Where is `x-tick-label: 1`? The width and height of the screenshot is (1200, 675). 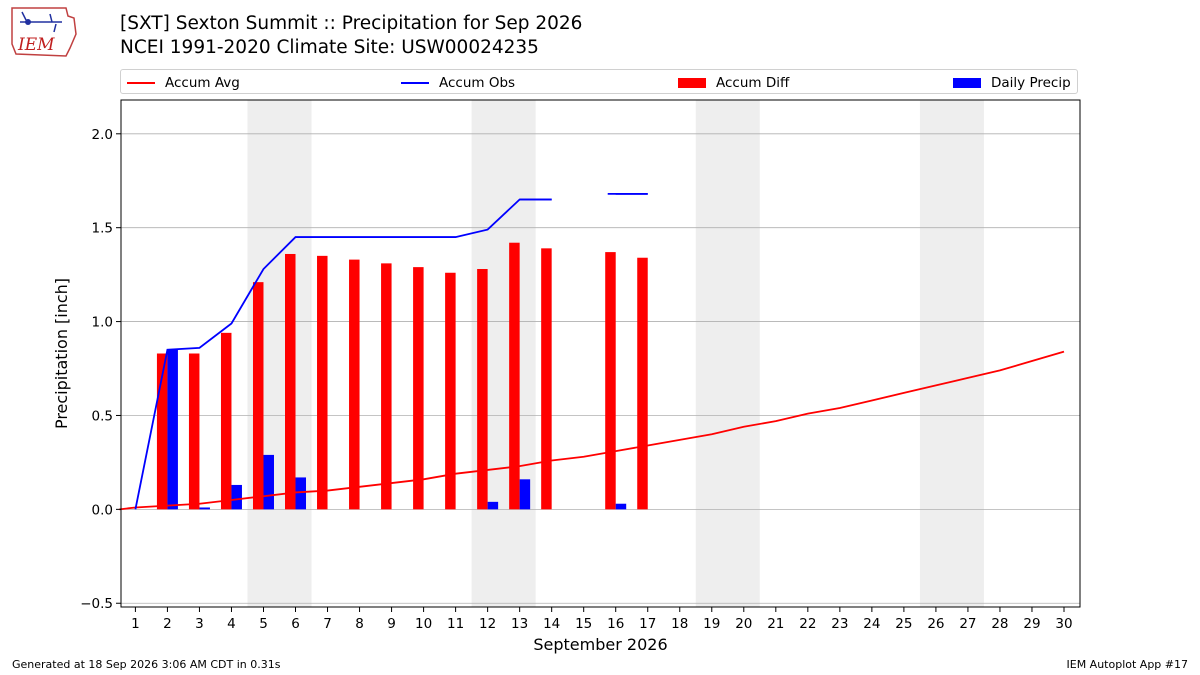 x-tick-label: 1 is located at coordinates (135, 624).